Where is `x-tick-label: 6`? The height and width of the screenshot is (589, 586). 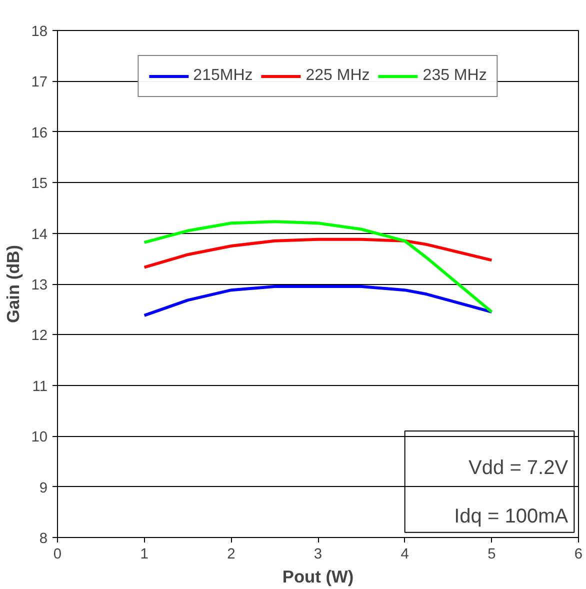
x-tick-label: 6 is located at coordinates (578, 554).